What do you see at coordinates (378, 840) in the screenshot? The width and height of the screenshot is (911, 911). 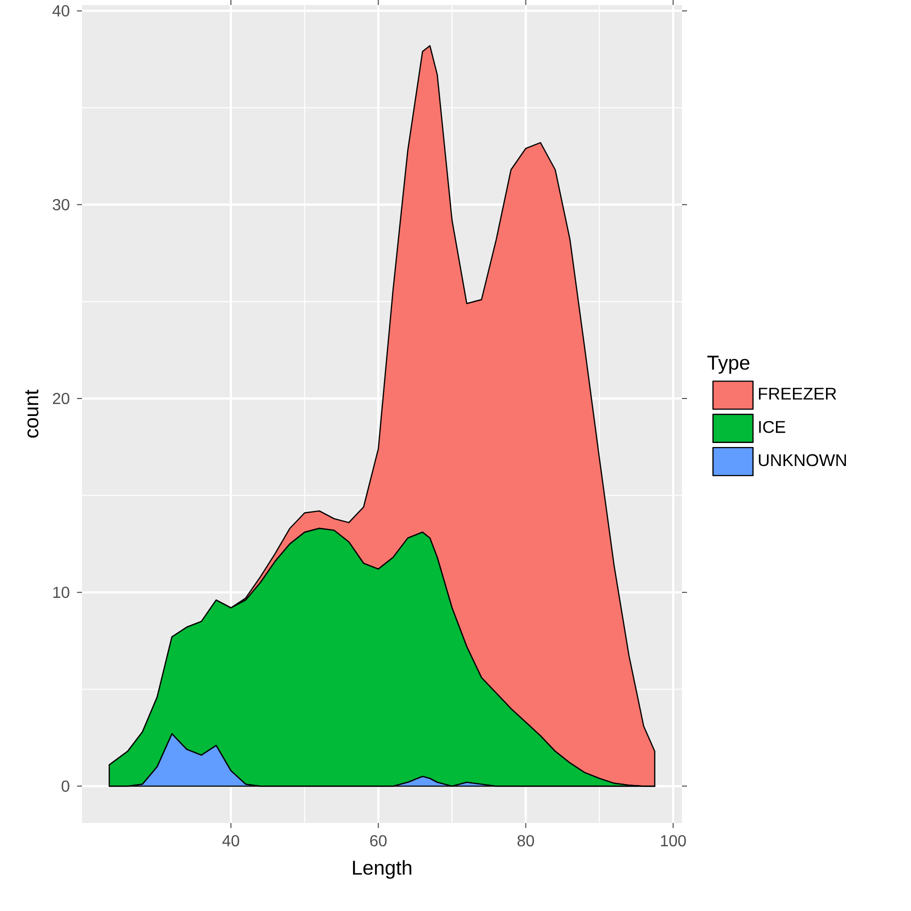 I see `x-tick-label: 60` at bounding box center [378, 840].